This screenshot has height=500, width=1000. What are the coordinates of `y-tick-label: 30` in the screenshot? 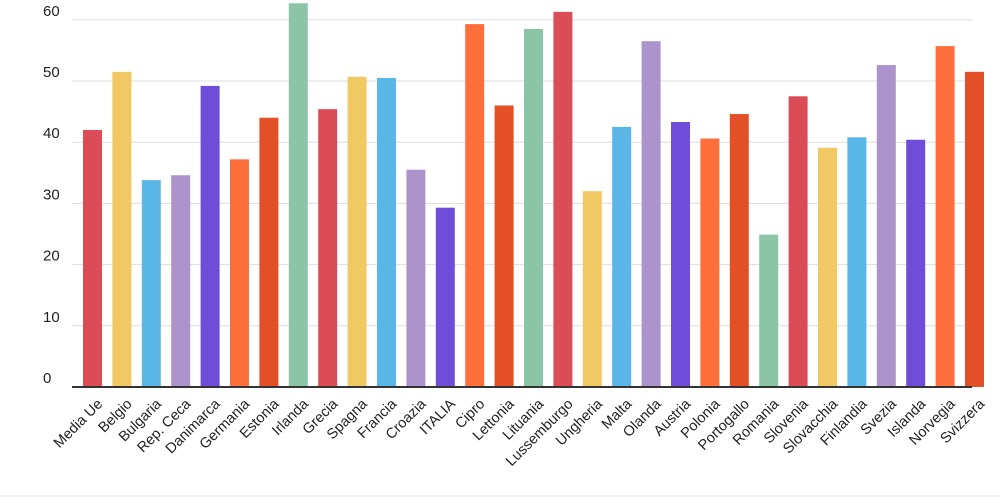 It's located at (51, 194).